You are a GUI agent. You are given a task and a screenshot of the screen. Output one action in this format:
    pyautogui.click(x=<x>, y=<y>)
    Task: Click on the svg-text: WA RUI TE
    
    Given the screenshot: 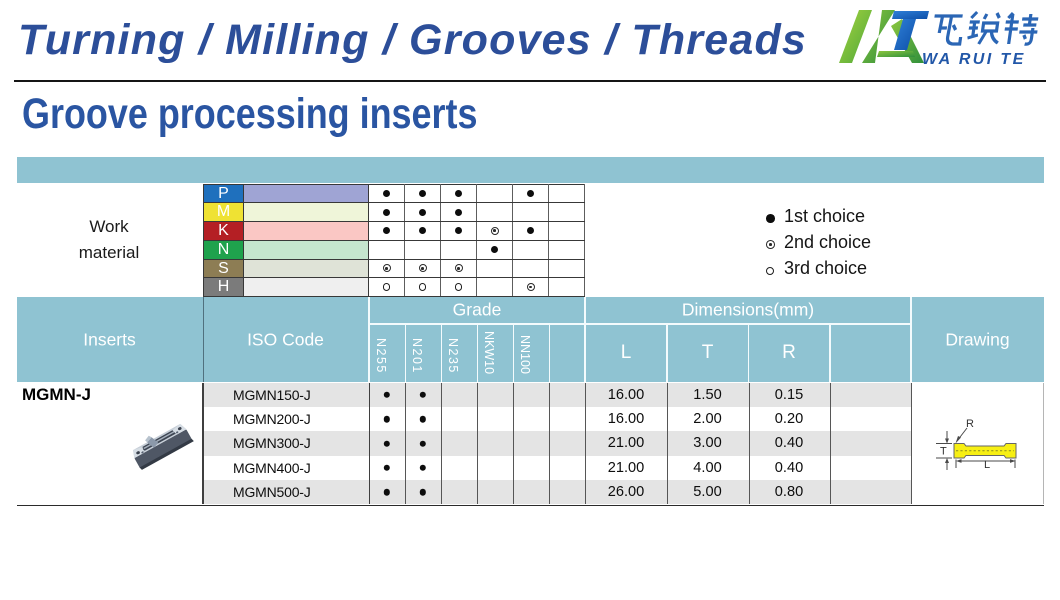 What is the action you would take?
    pyautogui.click(x=974, y=59)
    